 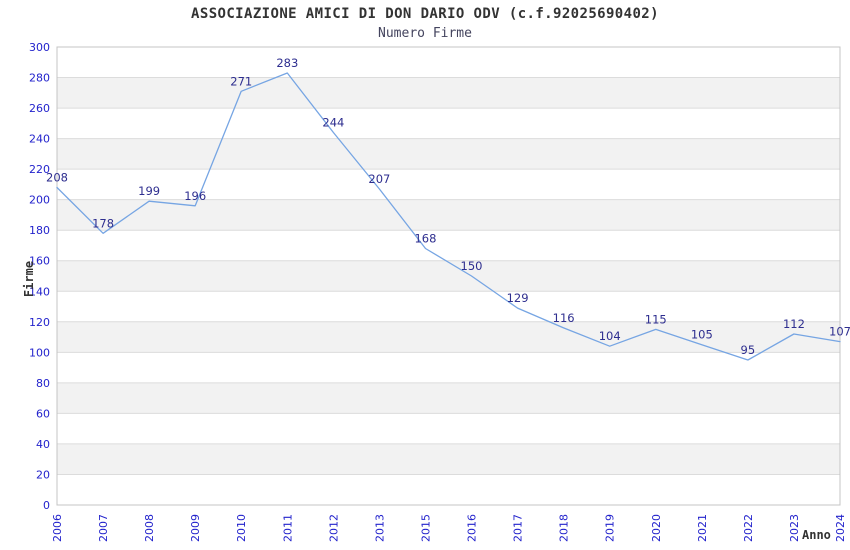 What do you see at coordinates (241, 81) in the screenshot?
I see `data-label: 271` at bounding box center [241, 81].